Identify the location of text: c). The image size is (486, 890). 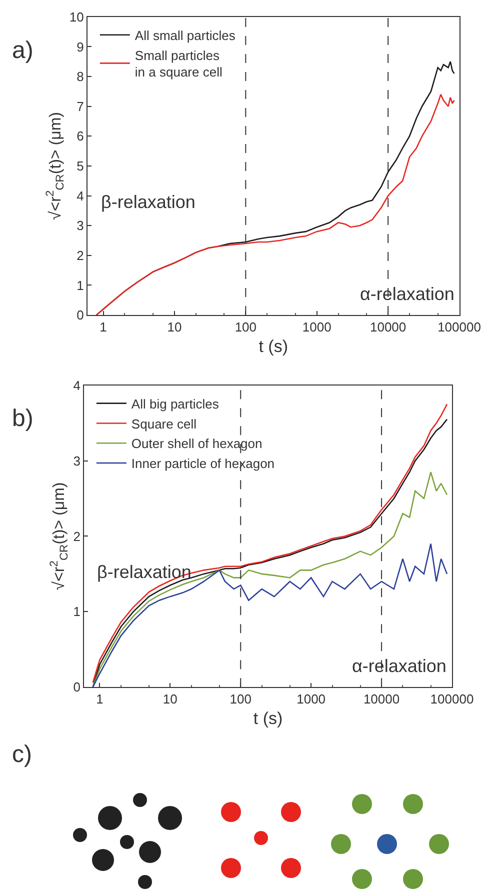
(22, 754).